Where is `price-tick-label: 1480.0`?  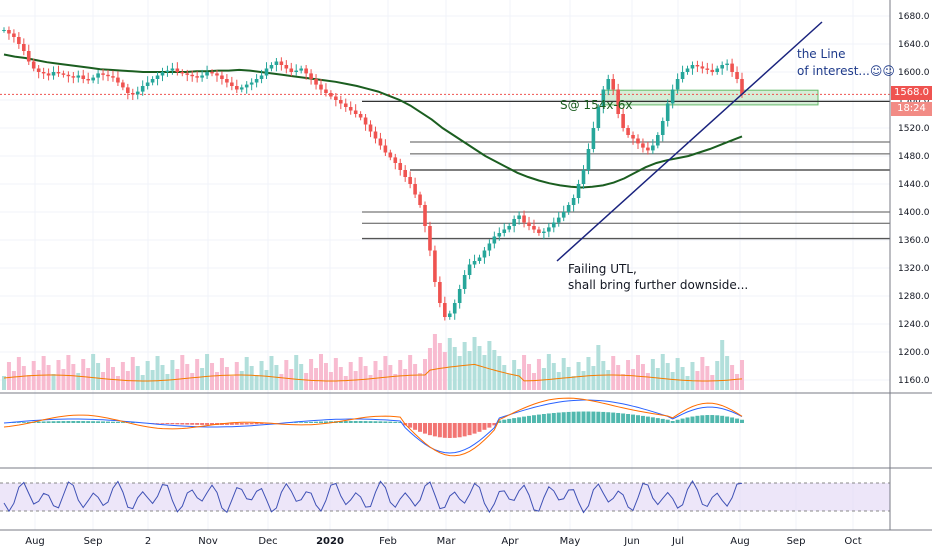 price-tick-label: 1480.0 is located at coordinates (914, 157).